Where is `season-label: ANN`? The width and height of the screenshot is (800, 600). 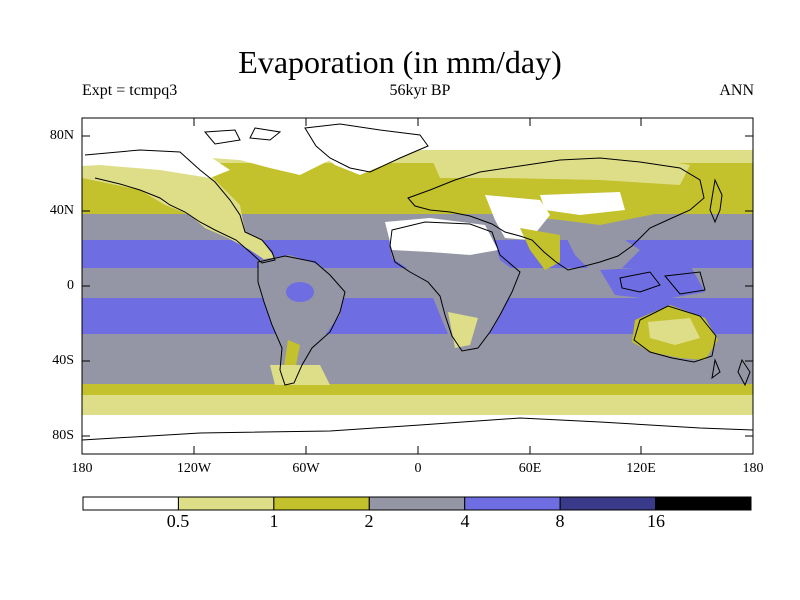 season-label: ANN is located at coordinates (736, 90).